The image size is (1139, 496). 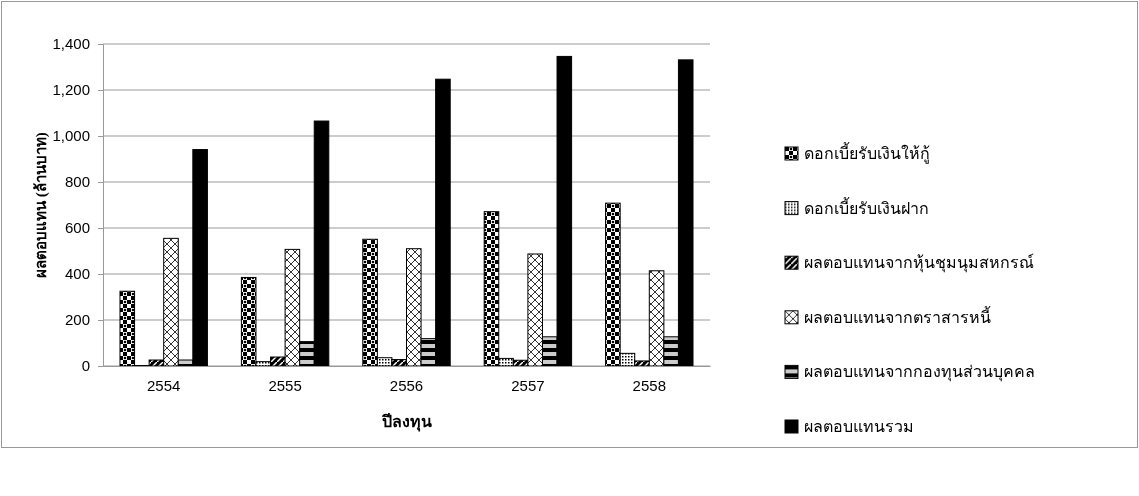 I want to click on x-tick-label: 2554, so click(x=164, y=385).